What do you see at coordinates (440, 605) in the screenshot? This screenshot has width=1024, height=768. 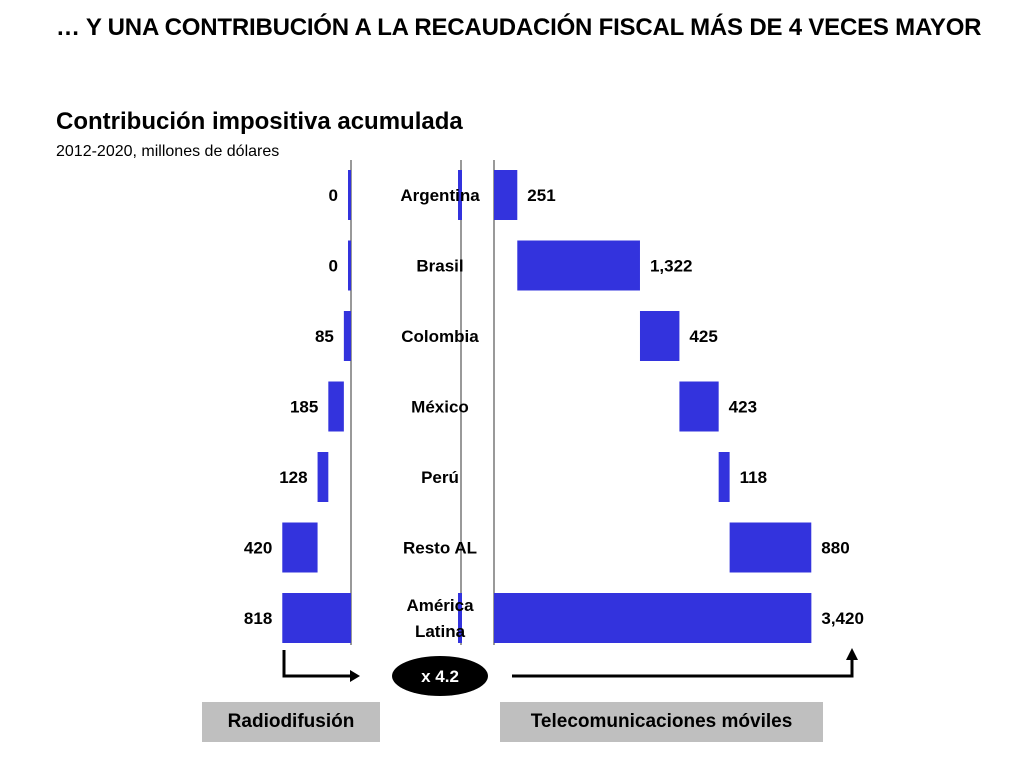 I see `category-label: América` at bounding box center [440, 605].